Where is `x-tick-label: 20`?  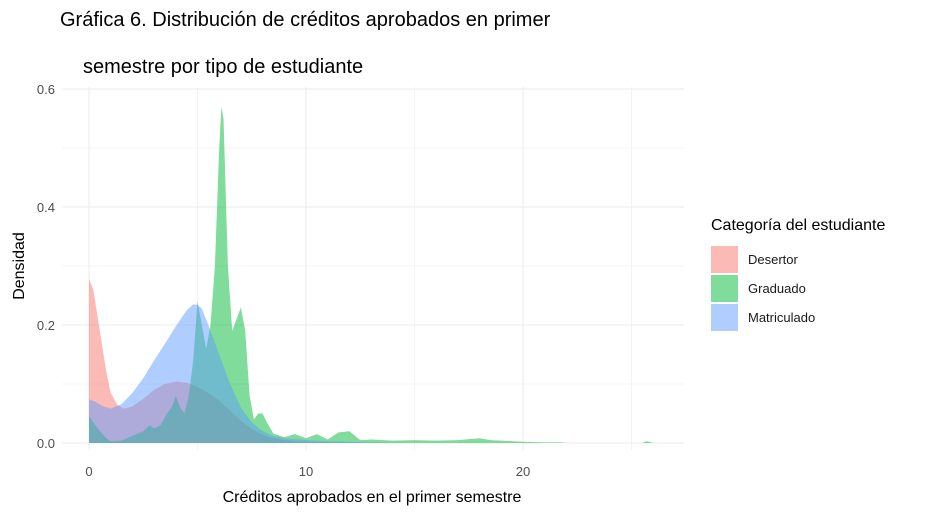
x-tick-label: 20 is located at coordinates (523, 471).